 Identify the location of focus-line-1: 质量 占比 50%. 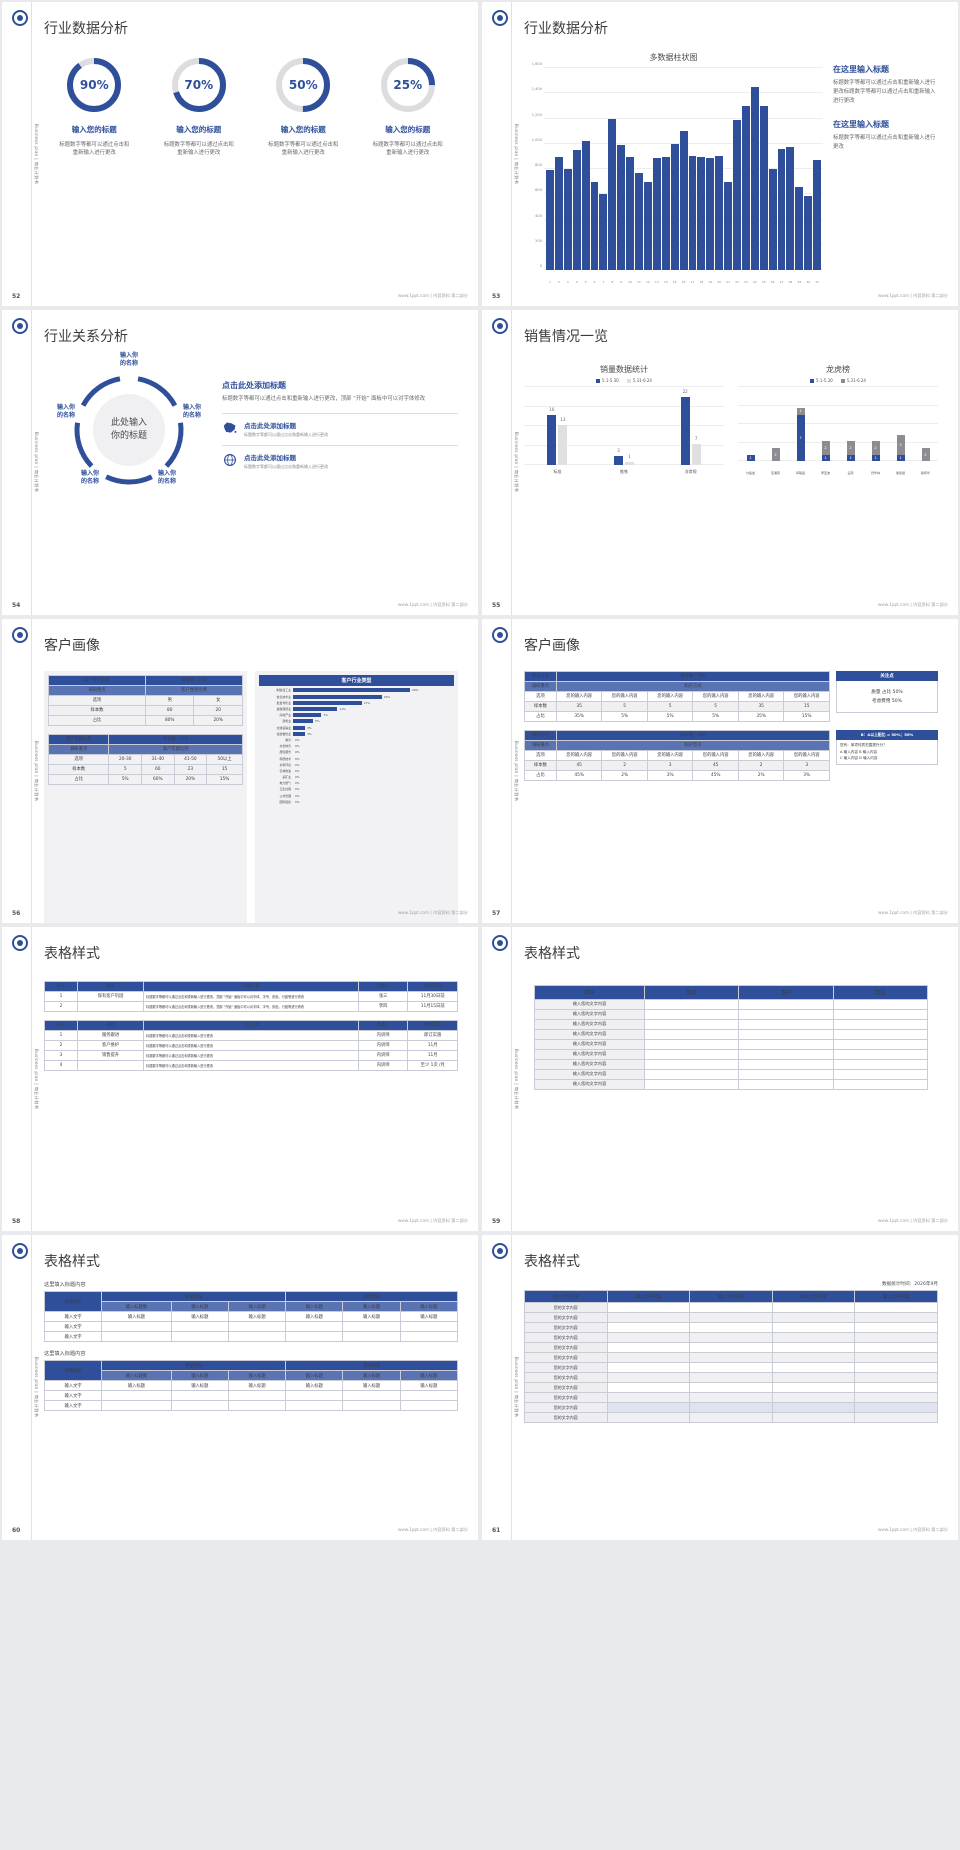
(887, 692).